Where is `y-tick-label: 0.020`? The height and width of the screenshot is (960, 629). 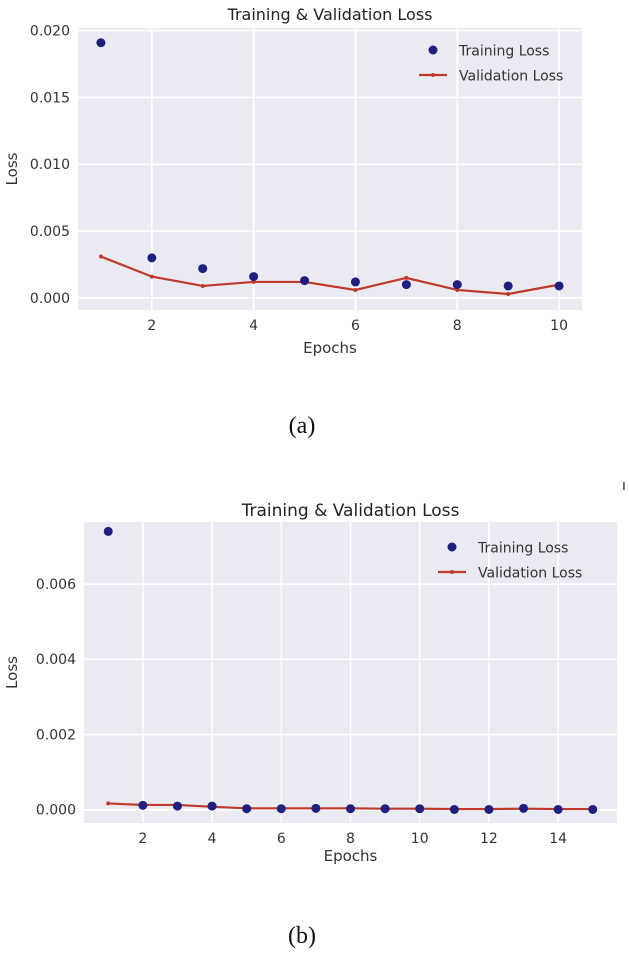 y-tick-label: 0.020 is located at coordinates (50, 32).